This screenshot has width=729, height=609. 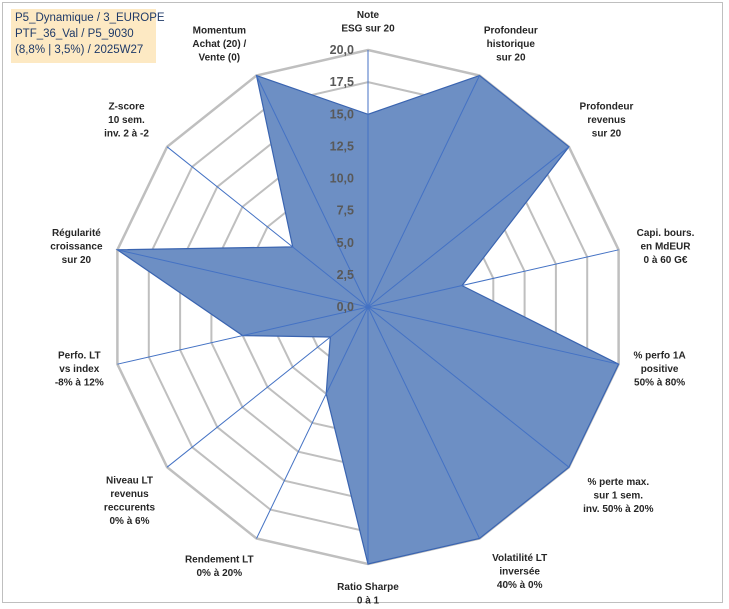 I want to click on info-line-2: PTF_36_Val / P5_9030, so click(x=74, y=34).